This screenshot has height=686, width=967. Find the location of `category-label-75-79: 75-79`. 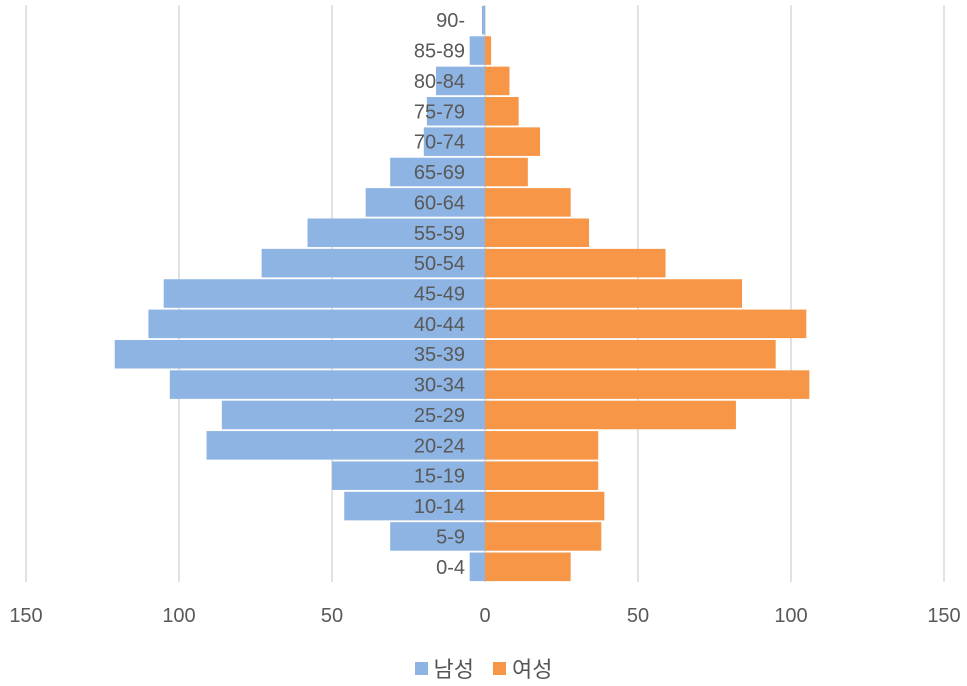

category-label-75-79: 75-79 is located at coordinates (439, 112).